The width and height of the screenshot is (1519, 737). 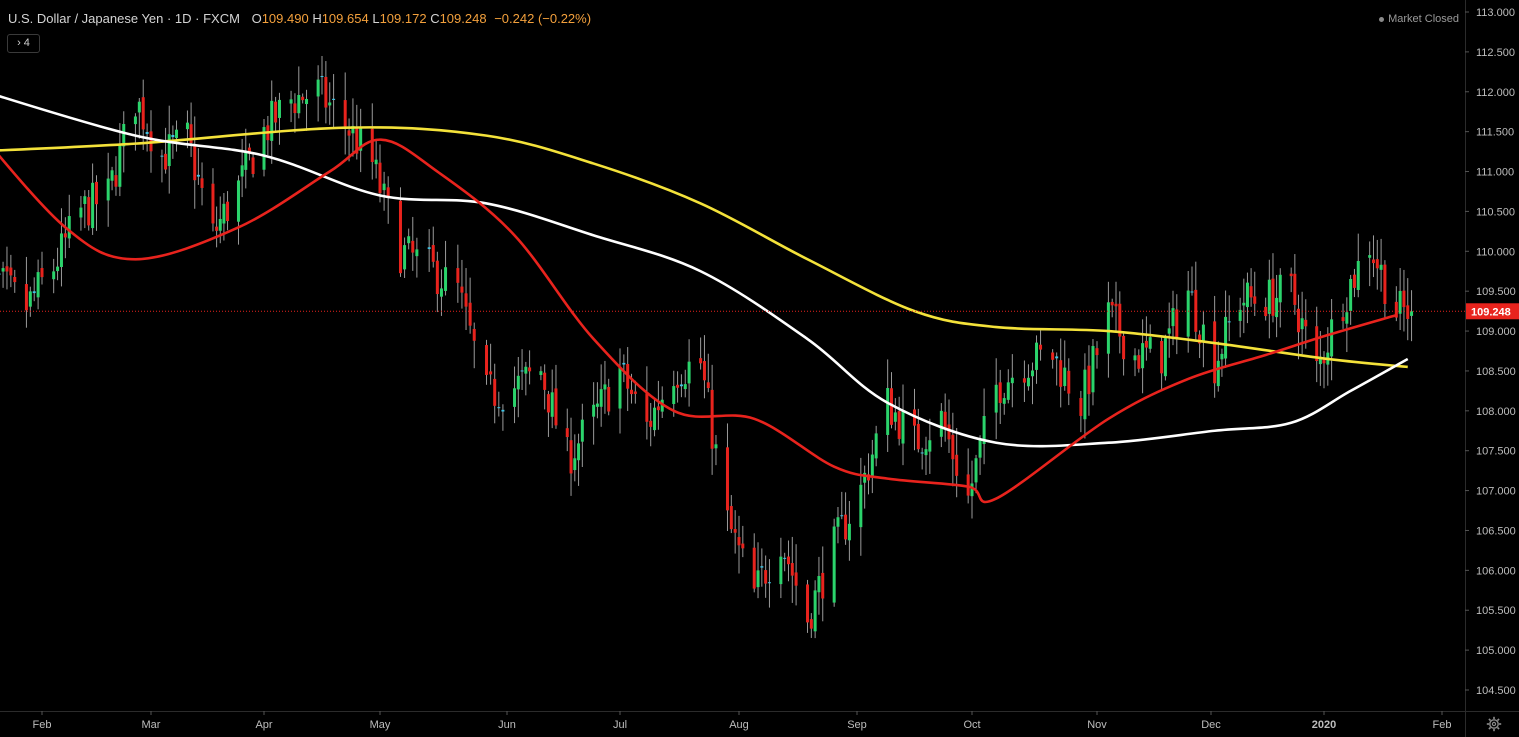 What do you see at coordinates (620, 725) in the screenshot?
I see `time-tick-label: Jul` at bounding box center [620, 725].